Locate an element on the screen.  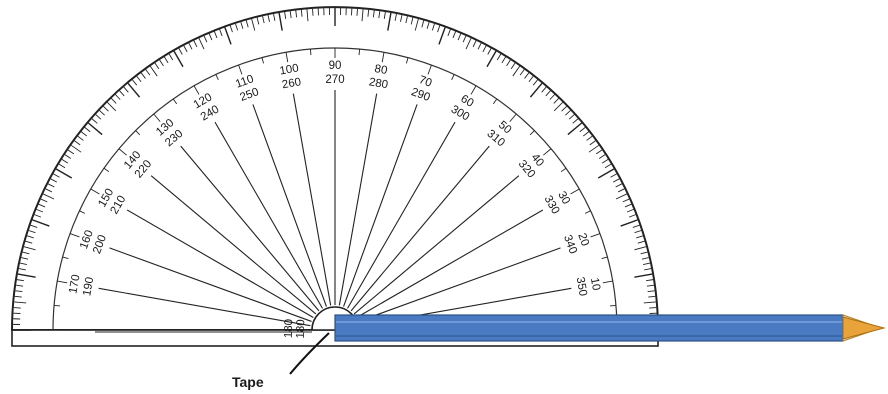
inner-scale-label: 270 is located at coordinates (334, 80).